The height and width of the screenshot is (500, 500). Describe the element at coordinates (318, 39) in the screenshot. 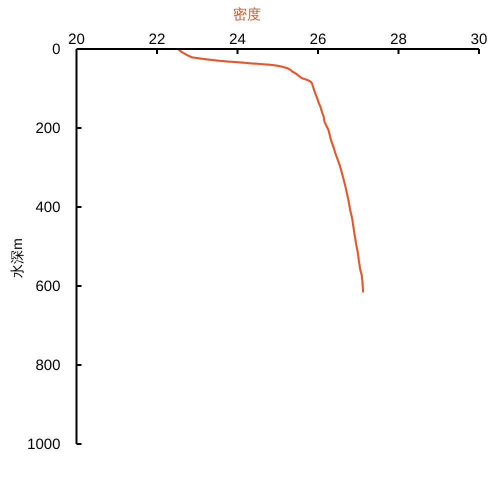

I see `x-tick-label: 26` at that location.